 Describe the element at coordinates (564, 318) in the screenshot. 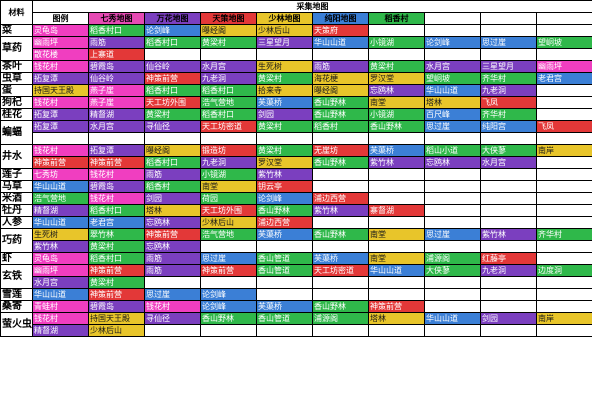

I see `location-cell: 南岸` at that location.